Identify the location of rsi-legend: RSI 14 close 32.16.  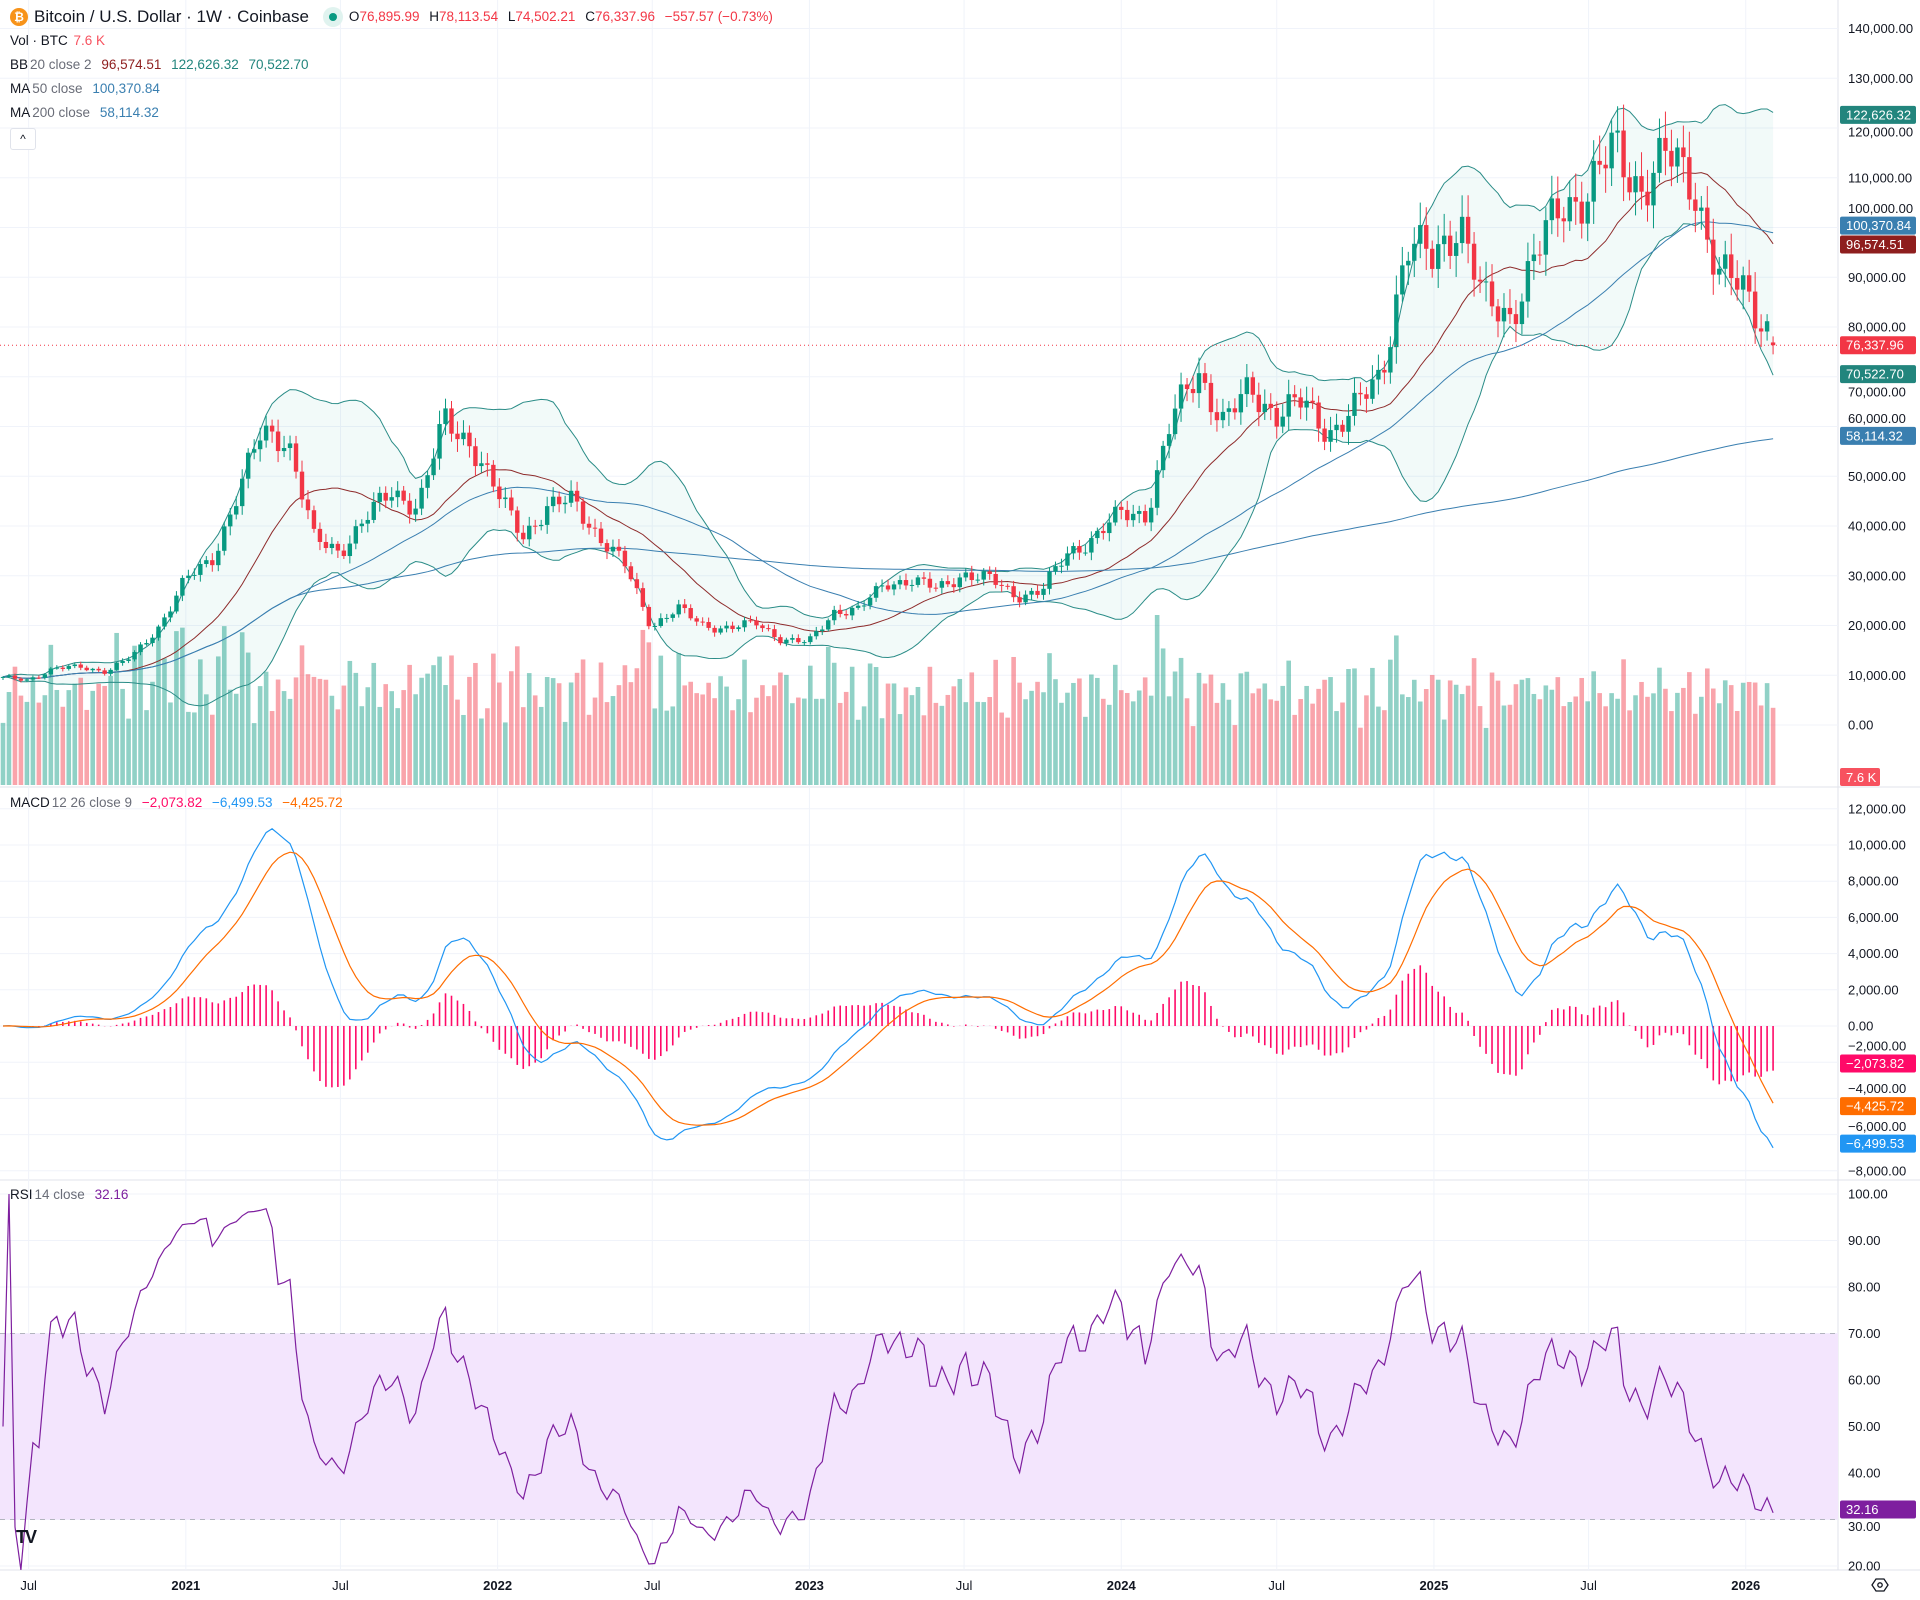
(69, 1194).